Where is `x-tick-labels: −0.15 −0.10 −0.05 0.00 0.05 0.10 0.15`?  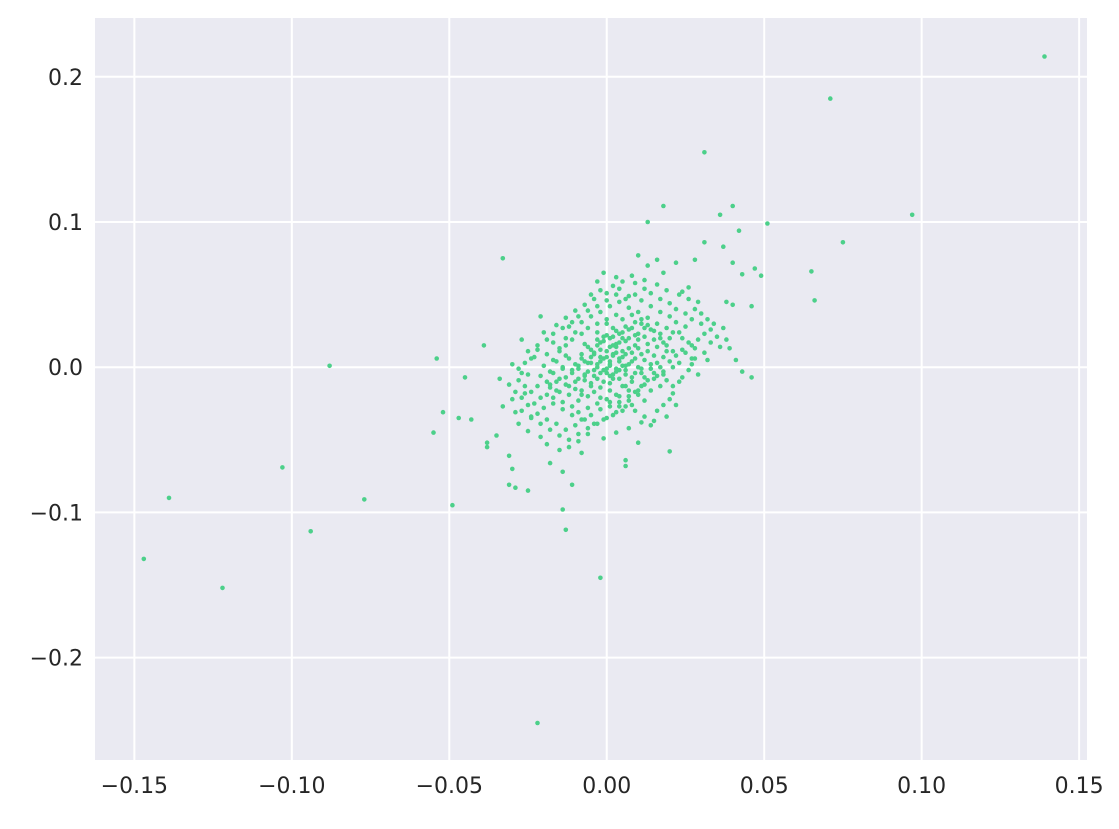 x-tick-labels: −0.15 −0.10 −0.05 0.00 0.05 0.10 0.15 is located at coordinates (602, 786).